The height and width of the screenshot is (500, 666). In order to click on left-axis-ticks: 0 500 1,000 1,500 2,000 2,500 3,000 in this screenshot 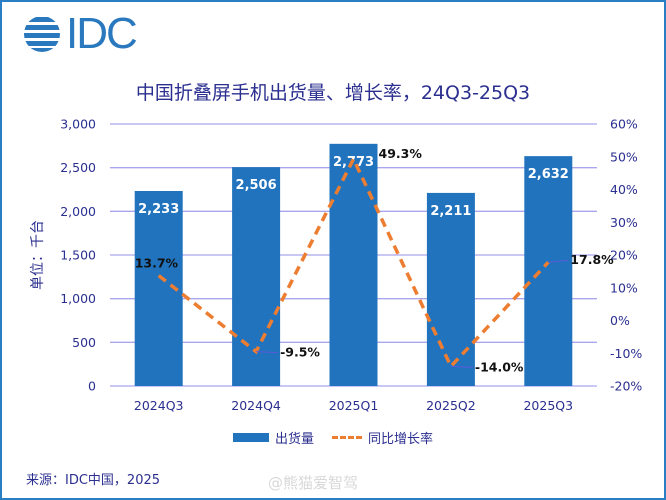, I will do `click(78, 255)`.